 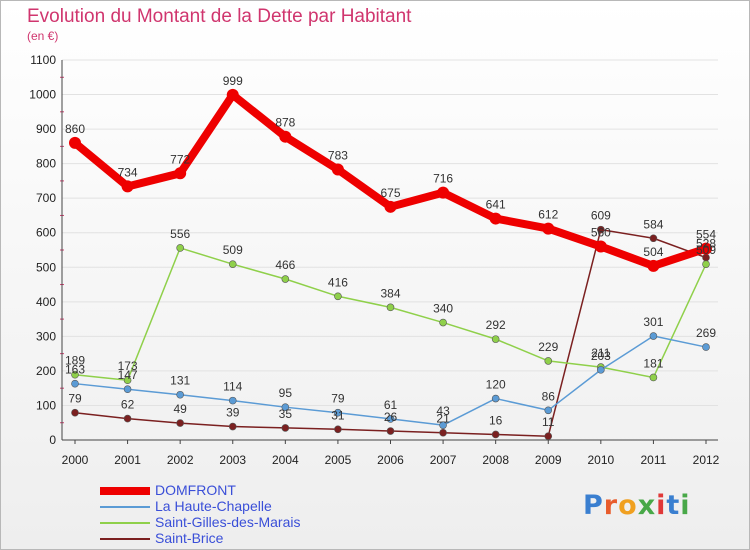 What do you see at coordinates (46, 198) in the screenshot?
I see `y-tick-label: 700` at bounding box center [46, 198].